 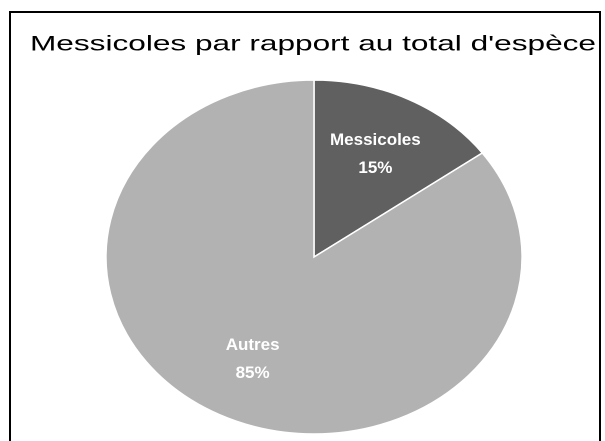 I want to click on pie-slice, so click(x=398, y=169).